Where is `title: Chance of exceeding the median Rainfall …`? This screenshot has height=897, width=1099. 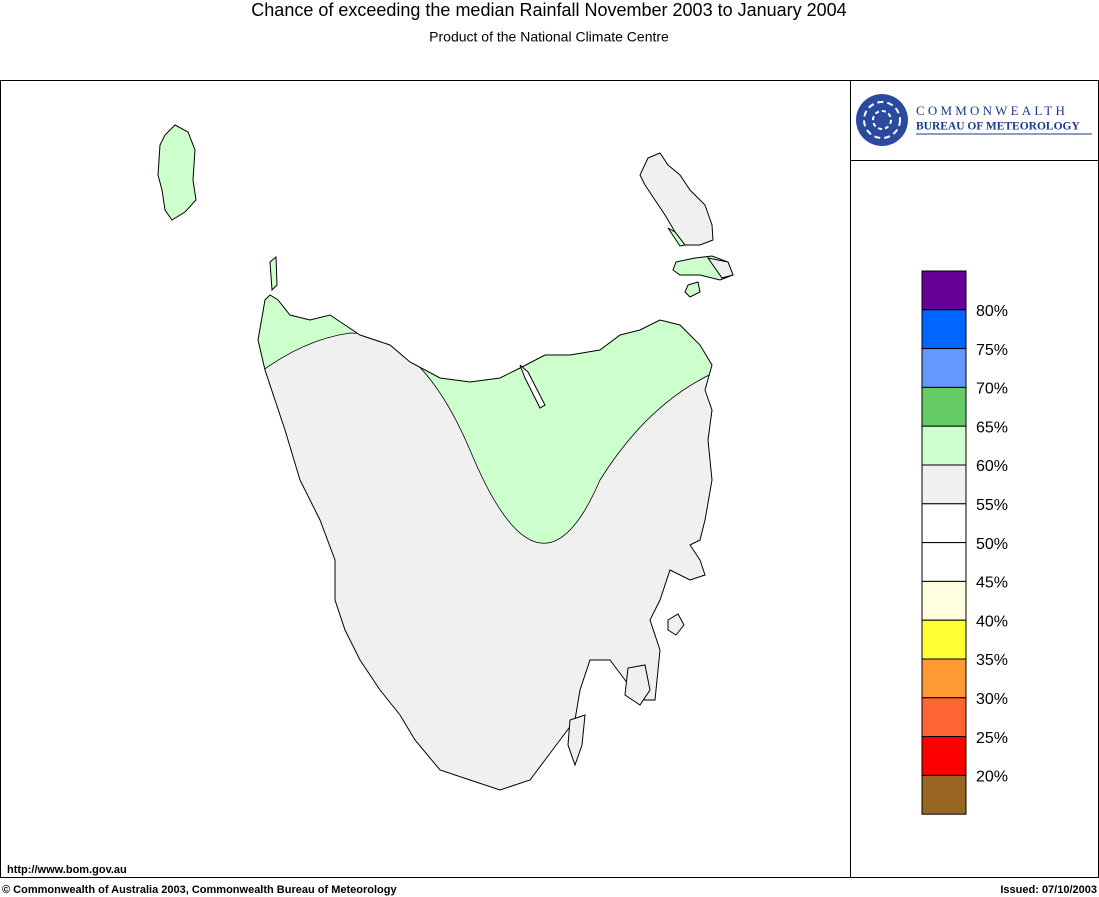 title: Chance of exceeding the median Rainfall … is located at coordinates (548, 10).